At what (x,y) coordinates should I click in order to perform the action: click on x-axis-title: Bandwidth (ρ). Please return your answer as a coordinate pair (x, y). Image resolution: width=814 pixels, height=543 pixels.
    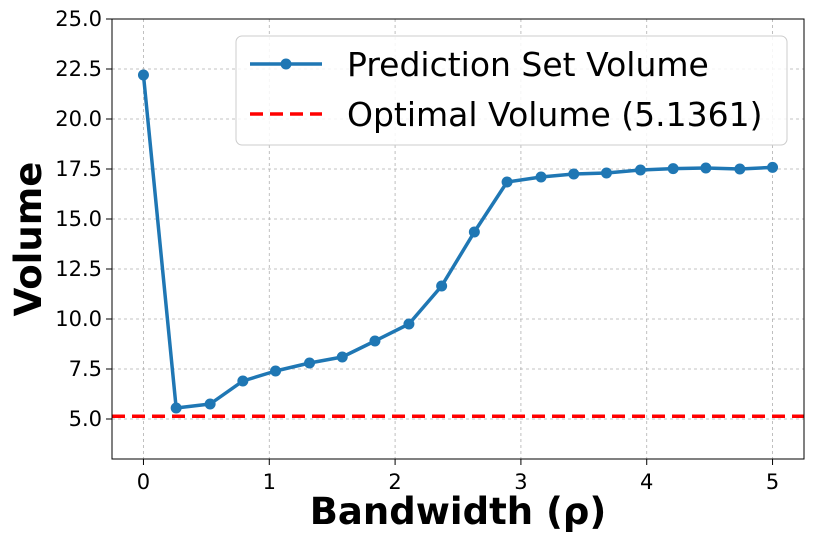
    Looking at the image, I should click on (458, 511).